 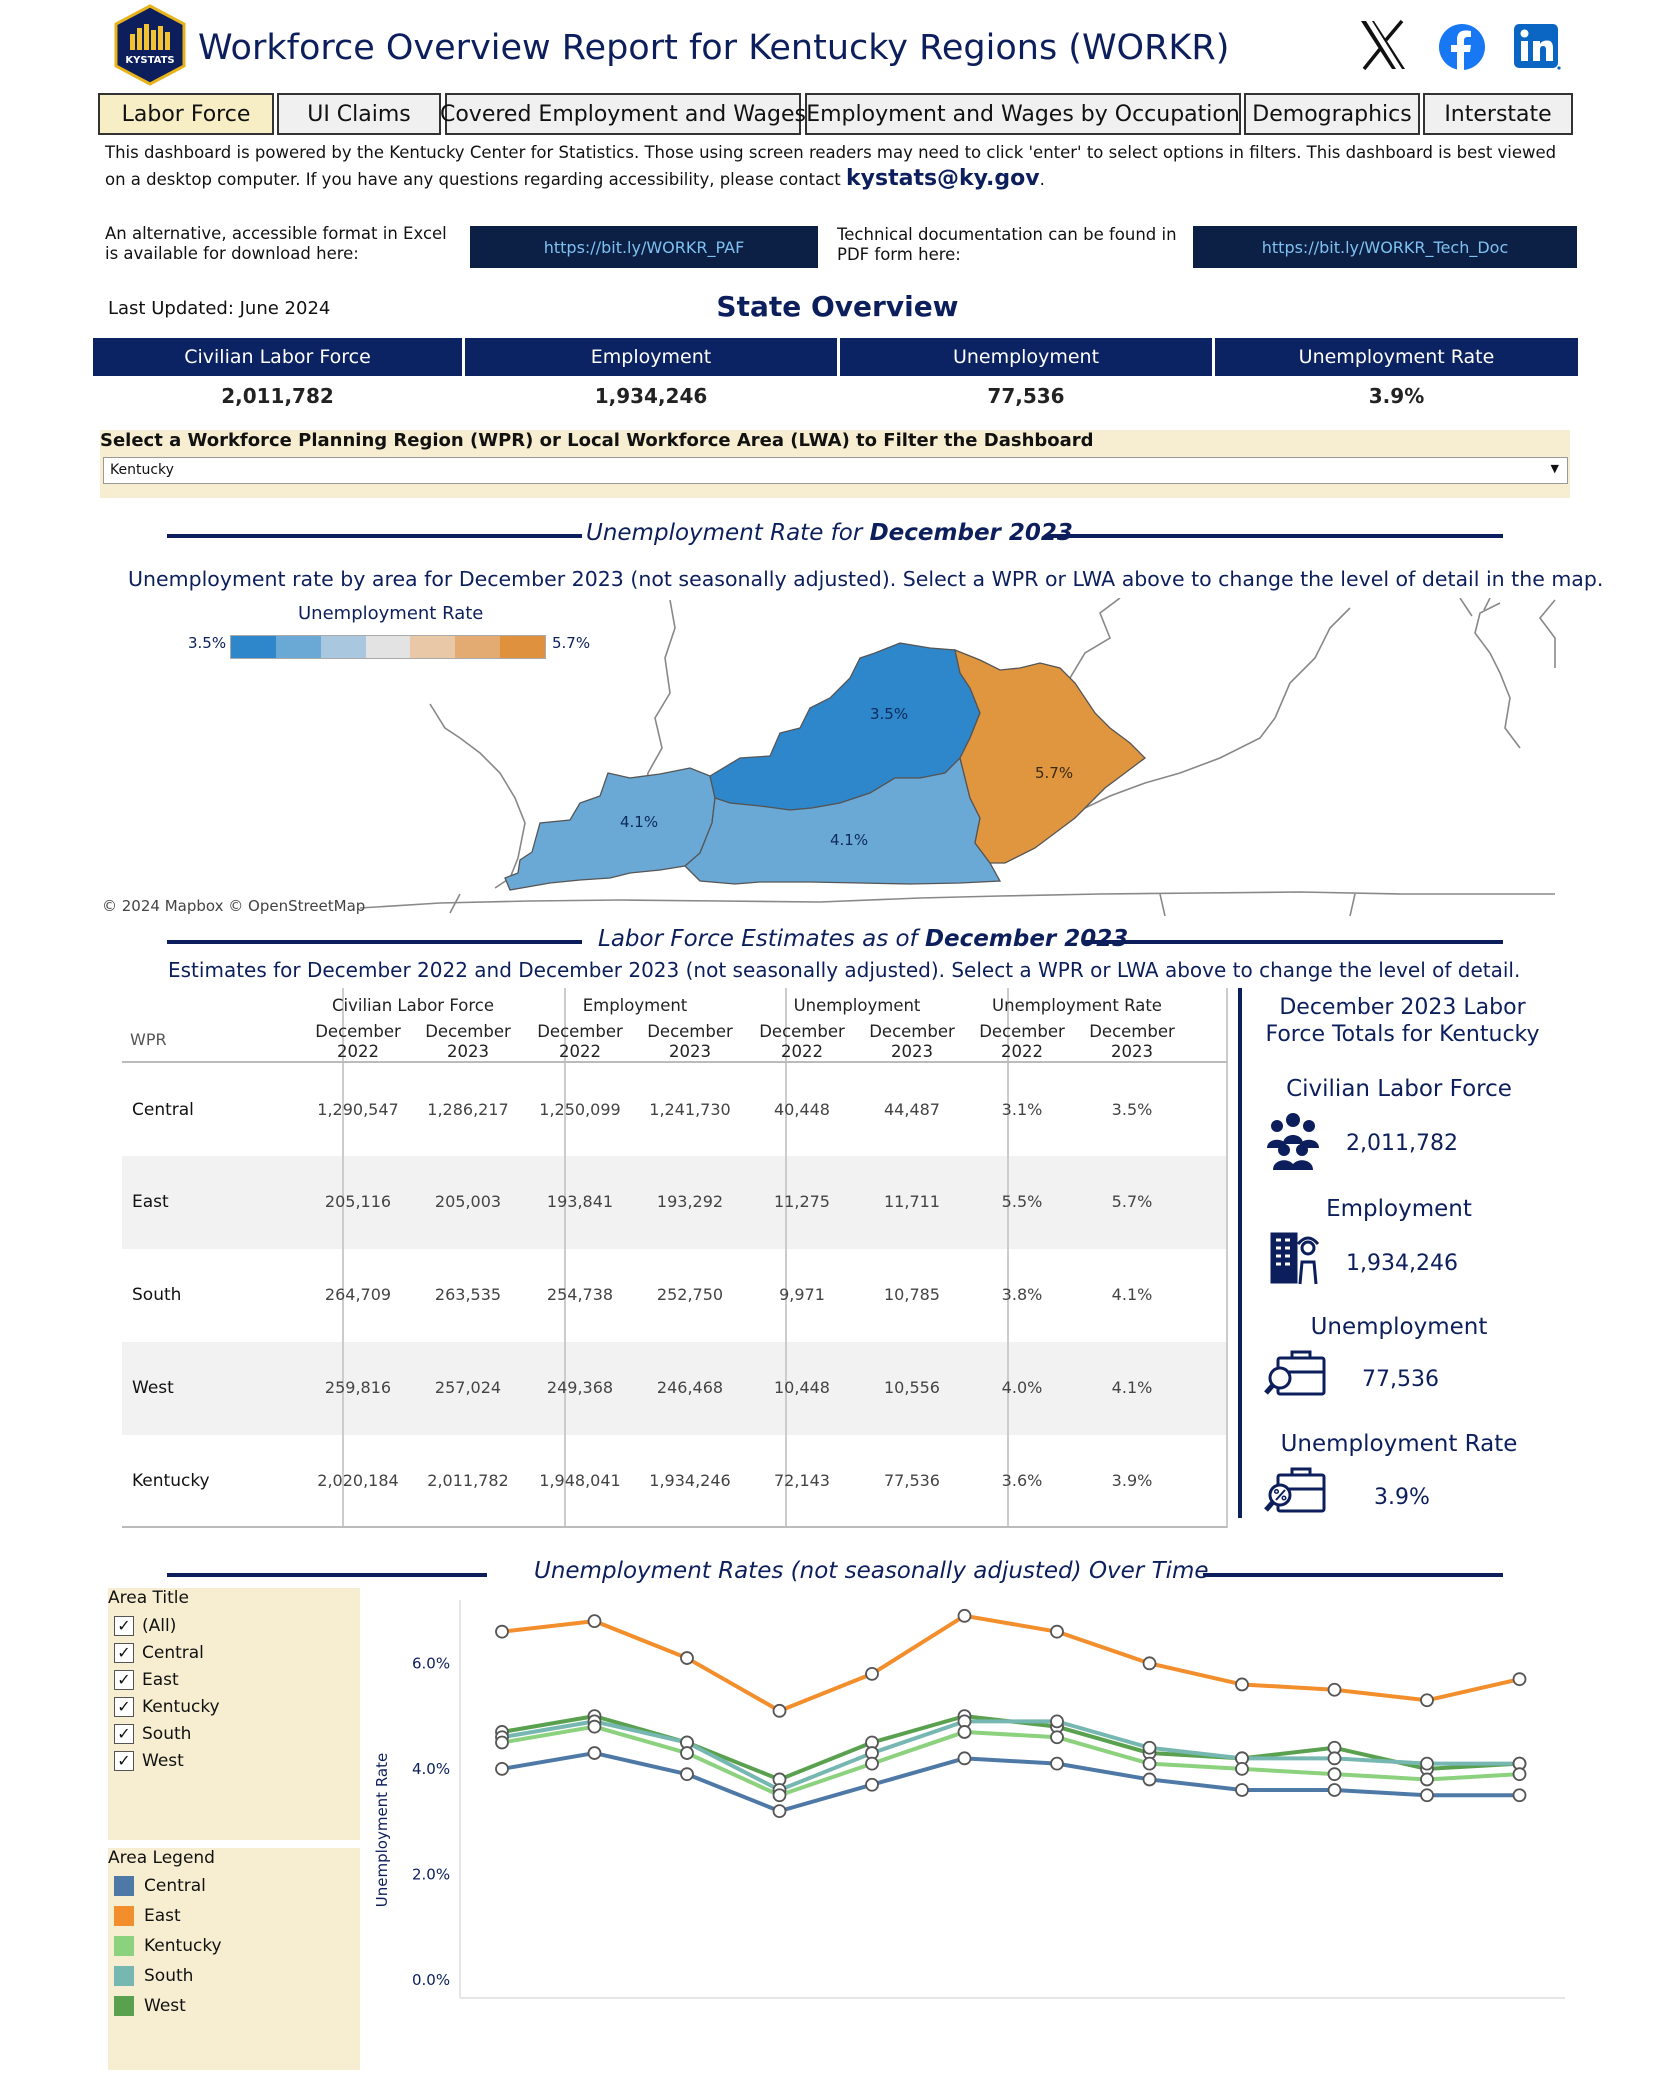 I want to click on tab-occupation: Employment and Wages by Occupation, so click(x=1023, y=114).